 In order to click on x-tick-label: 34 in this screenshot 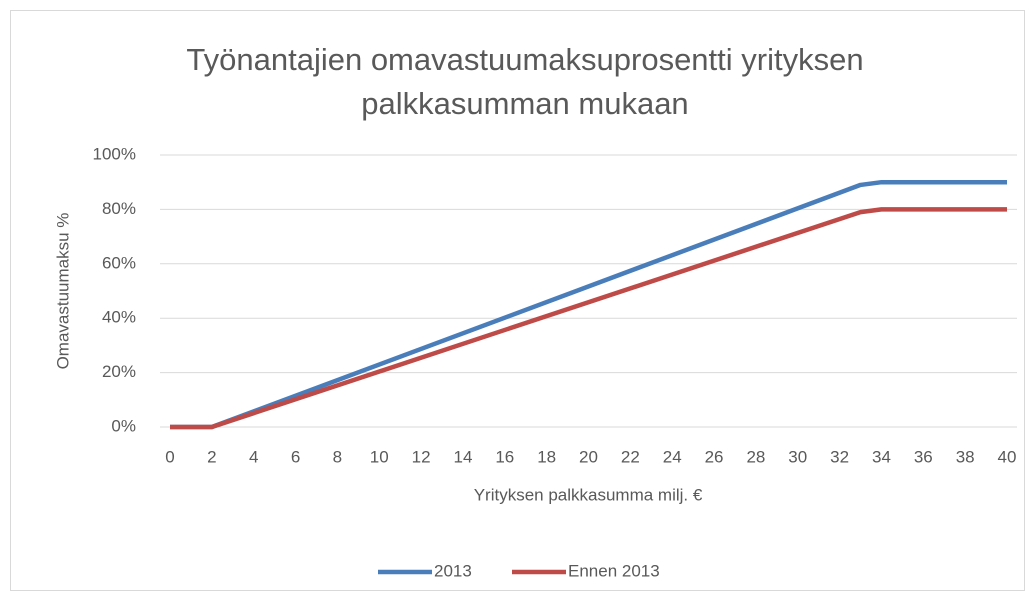, I will do `click(881, 456)`.